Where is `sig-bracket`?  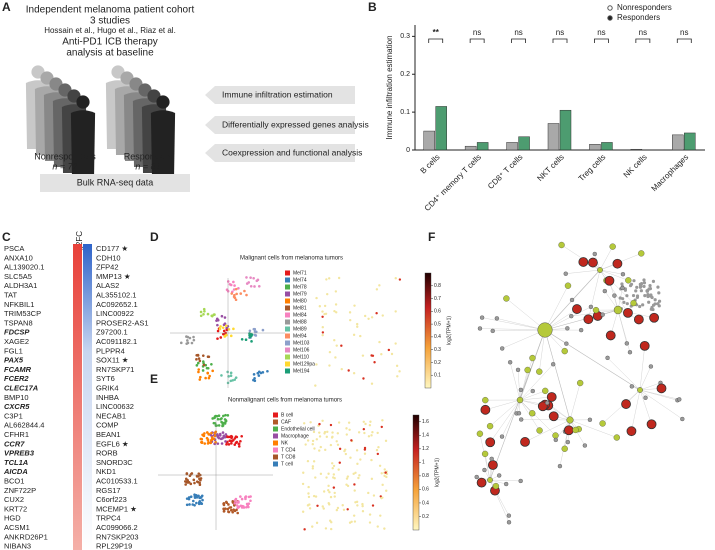 sig-bracket is located at coordinates (477, 40).